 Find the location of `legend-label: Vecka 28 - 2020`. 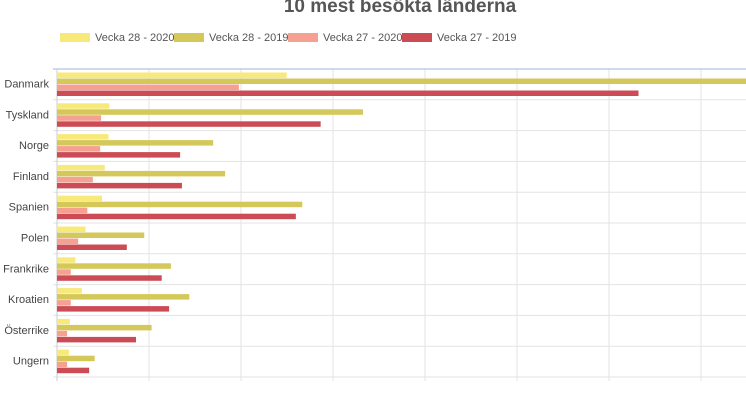

legend-label: Vecka 28 - 2020 is located at coordinates (135, 38).